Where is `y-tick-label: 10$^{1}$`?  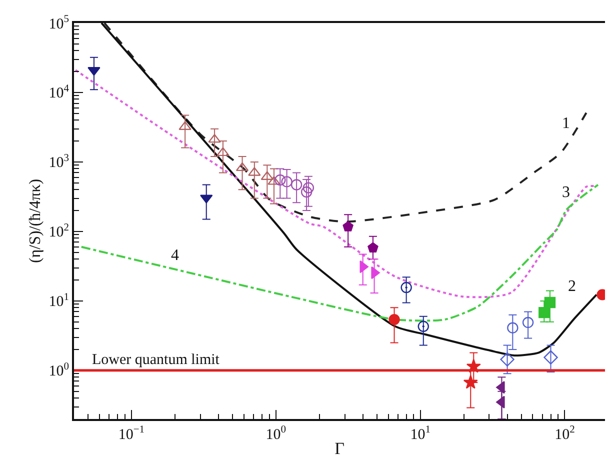 y-tick-label: 10$^{1}$ is located at coordinates (58, 301).